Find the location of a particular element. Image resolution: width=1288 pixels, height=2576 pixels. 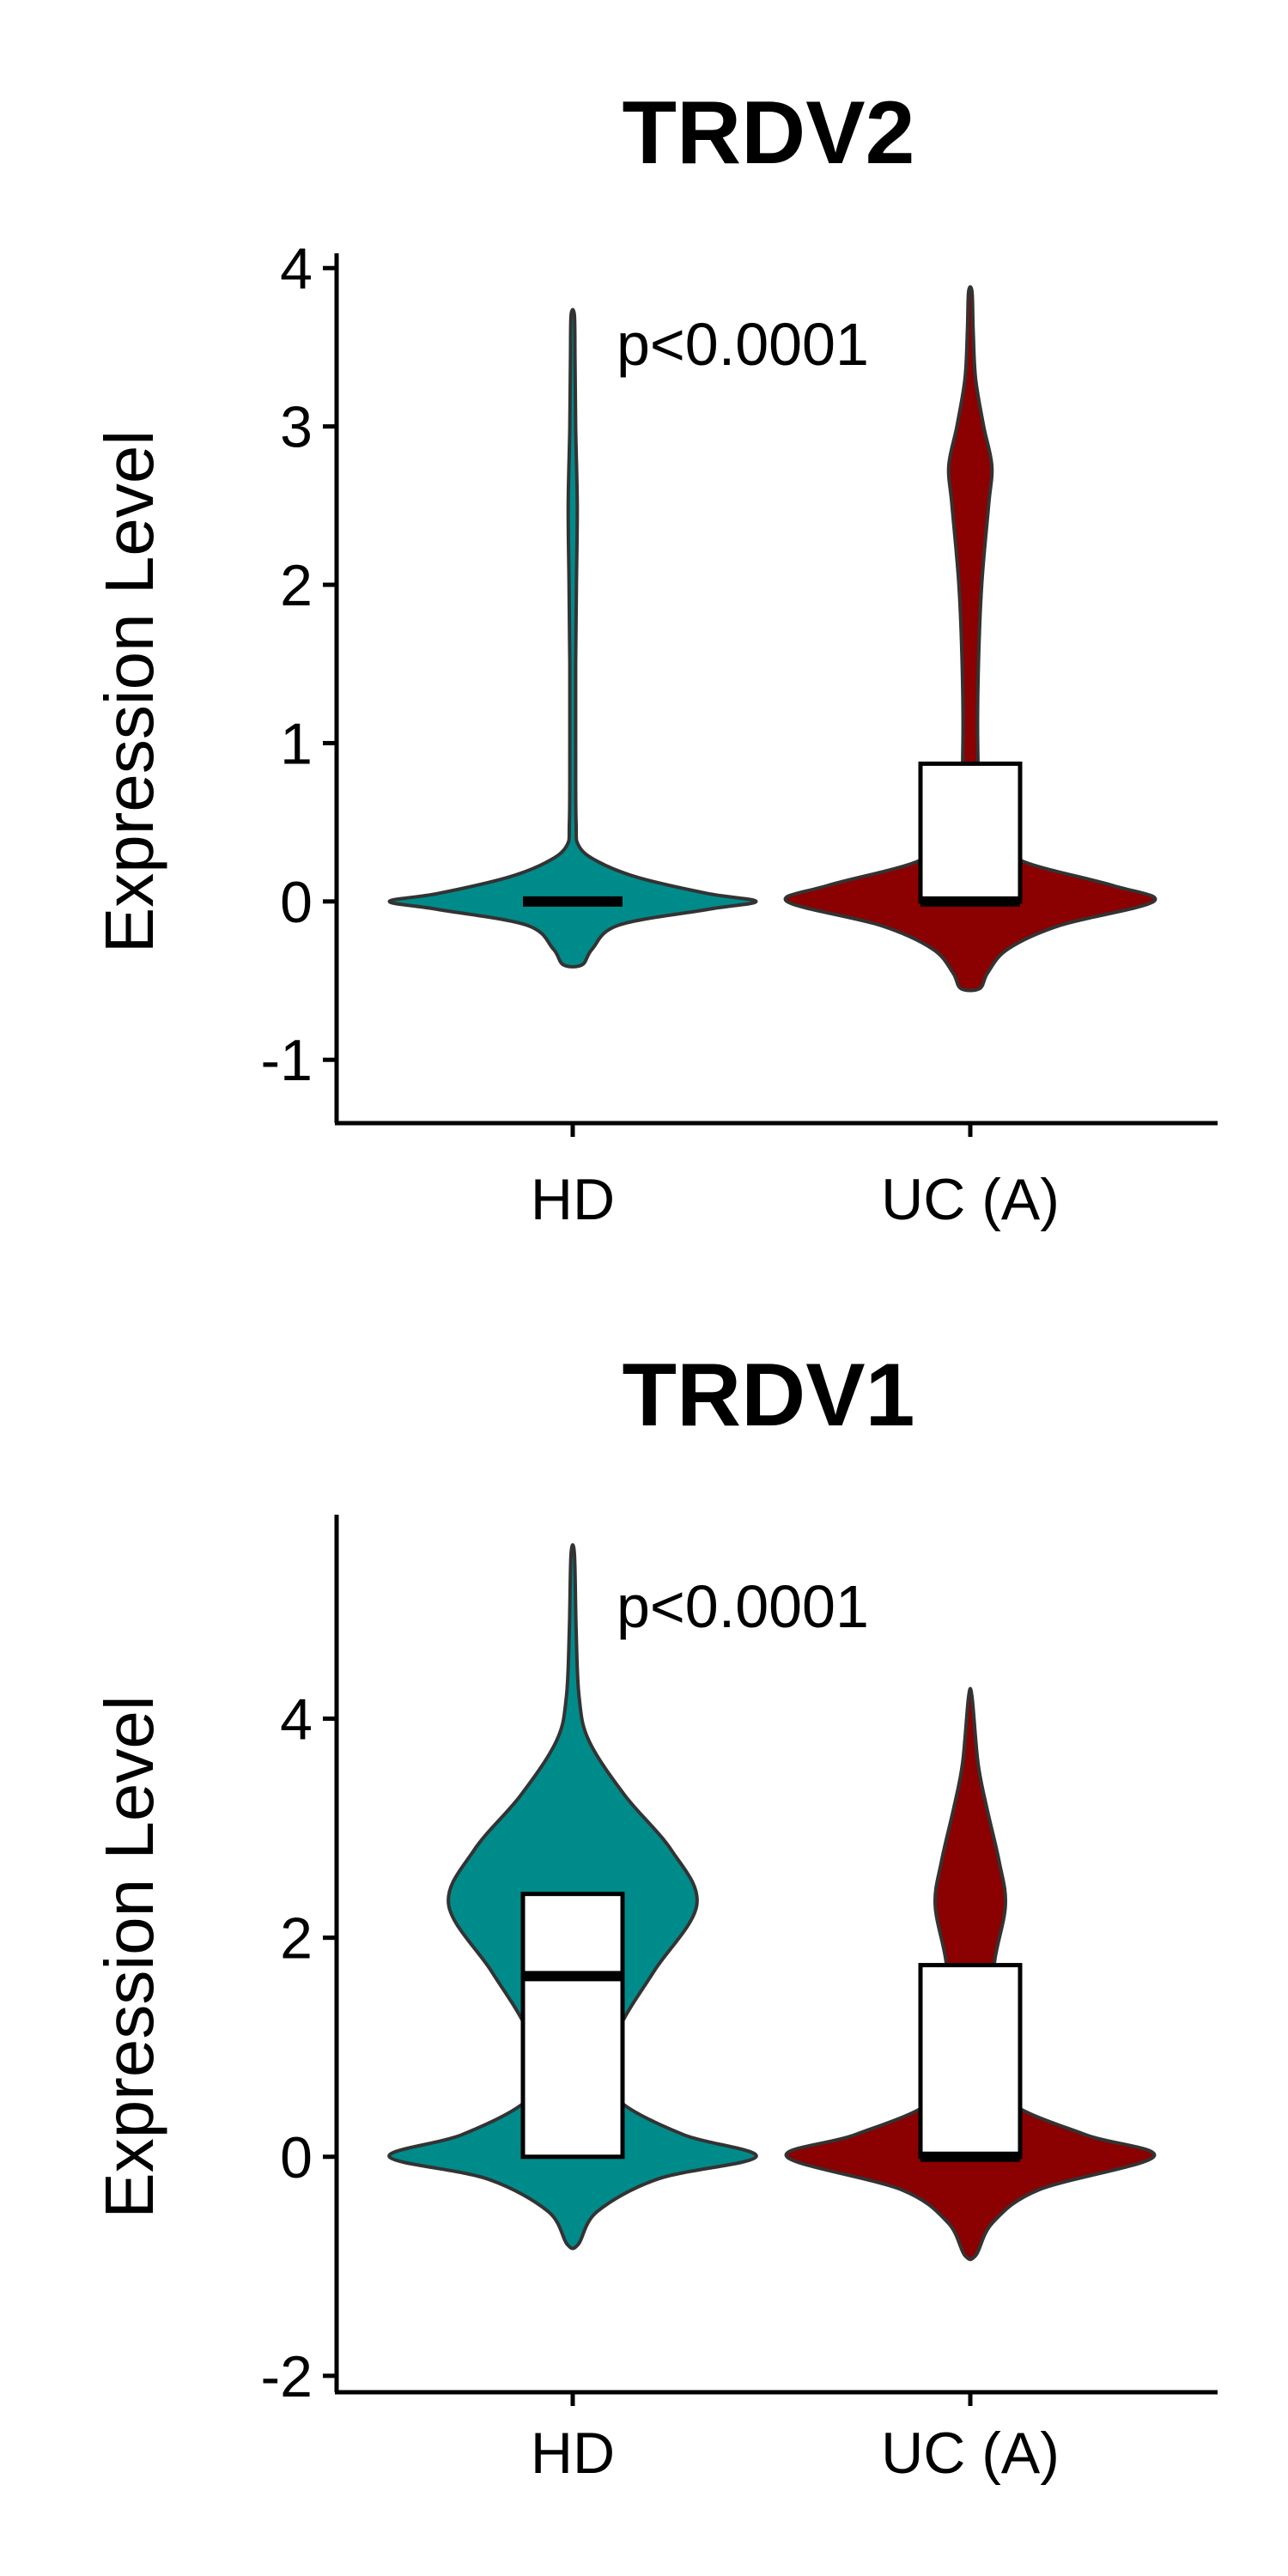

chart-title: TRDV2 is located at coordinates (769, 133).